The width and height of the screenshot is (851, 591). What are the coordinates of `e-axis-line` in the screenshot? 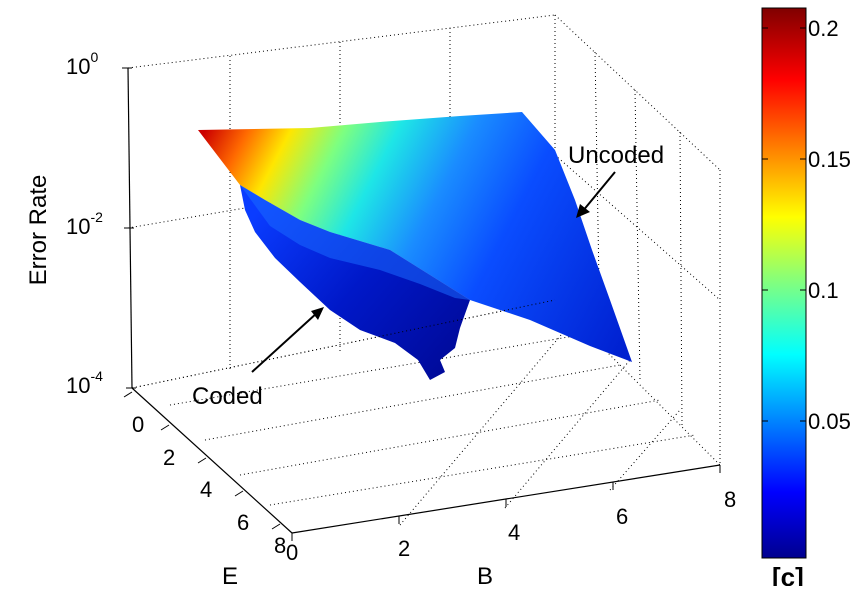 It's located at (212, 460).